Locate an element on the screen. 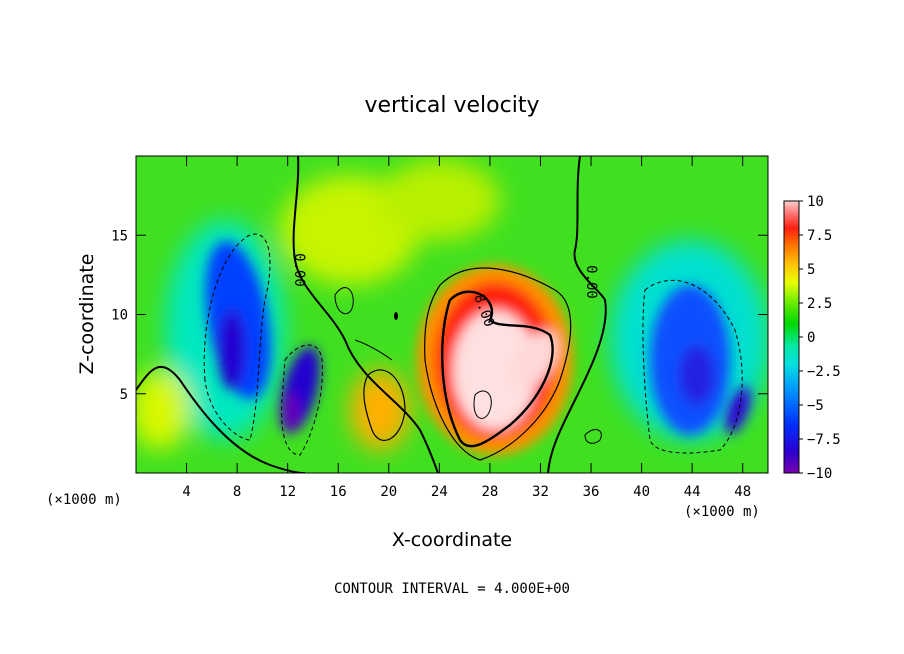 The image size is (904, 654). x-tick-label: 32 is located at coordinates (540, 492).